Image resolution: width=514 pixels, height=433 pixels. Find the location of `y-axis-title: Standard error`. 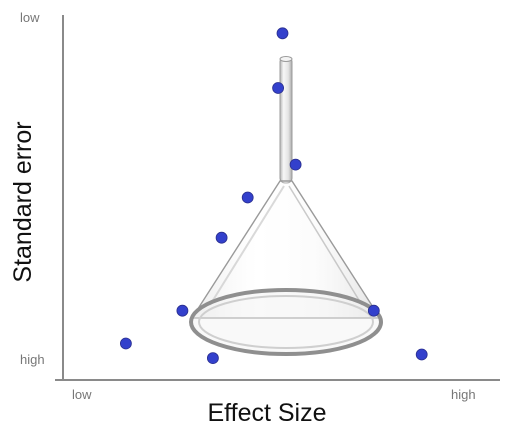

y-axis-title: Standard error is located at coordinates (23, 201).